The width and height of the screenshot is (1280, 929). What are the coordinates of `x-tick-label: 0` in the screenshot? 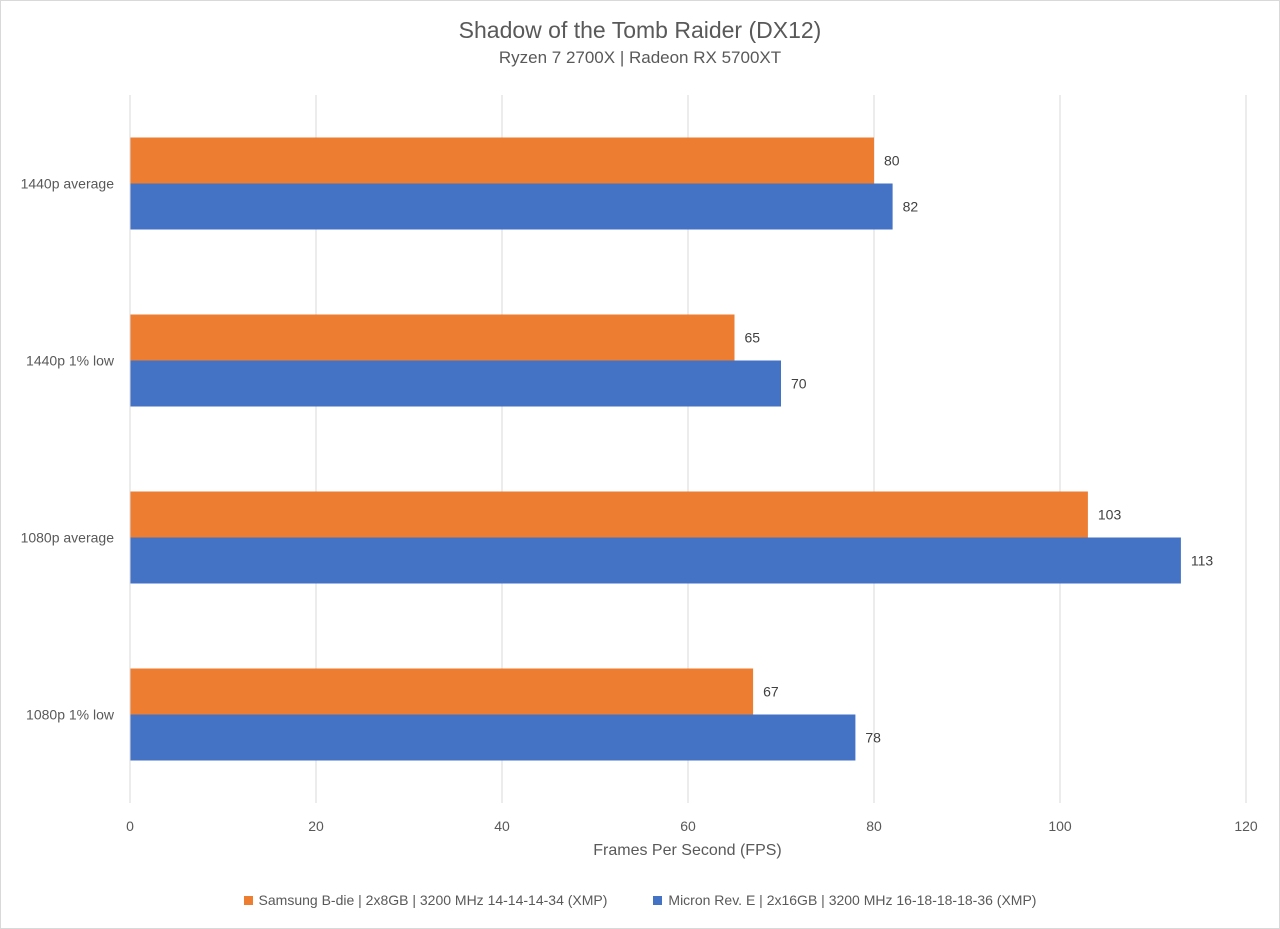 It's located at (130, 826).